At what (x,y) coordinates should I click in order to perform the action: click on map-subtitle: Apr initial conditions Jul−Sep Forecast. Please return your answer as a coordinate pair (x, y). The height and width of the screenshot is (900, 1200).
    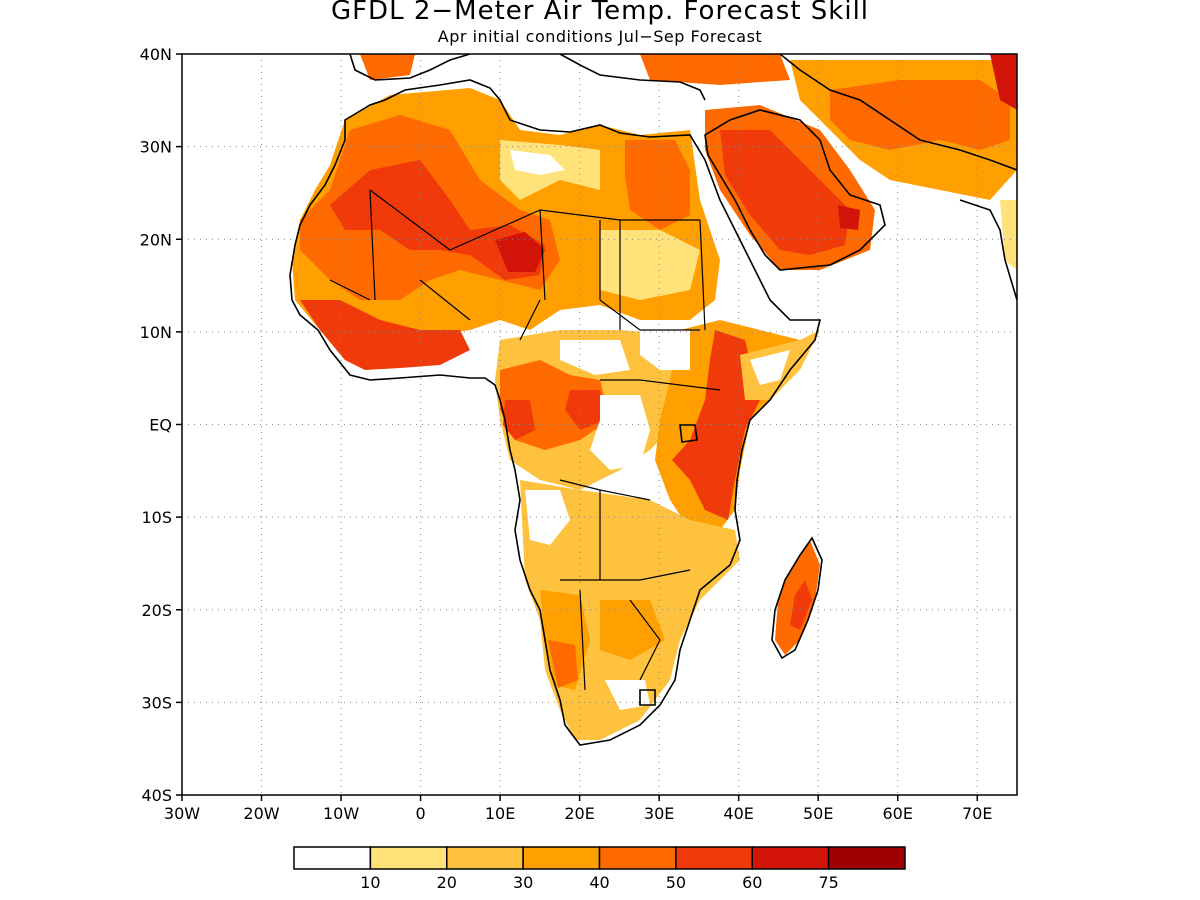
    Looking at the image, I should click on (600, 36).